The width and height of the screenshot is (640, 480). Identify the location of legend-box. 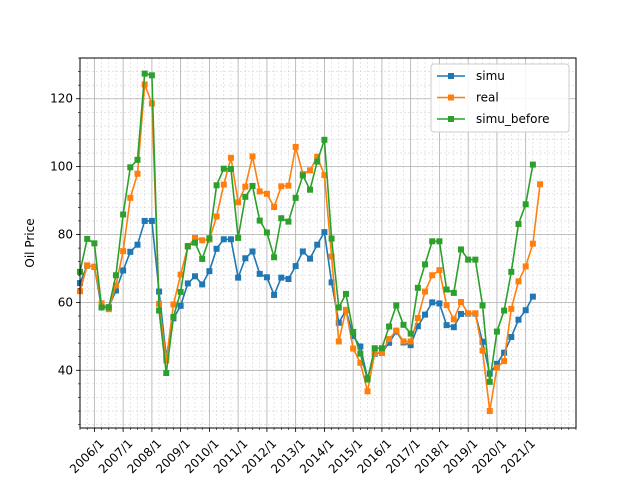
(500, 98).